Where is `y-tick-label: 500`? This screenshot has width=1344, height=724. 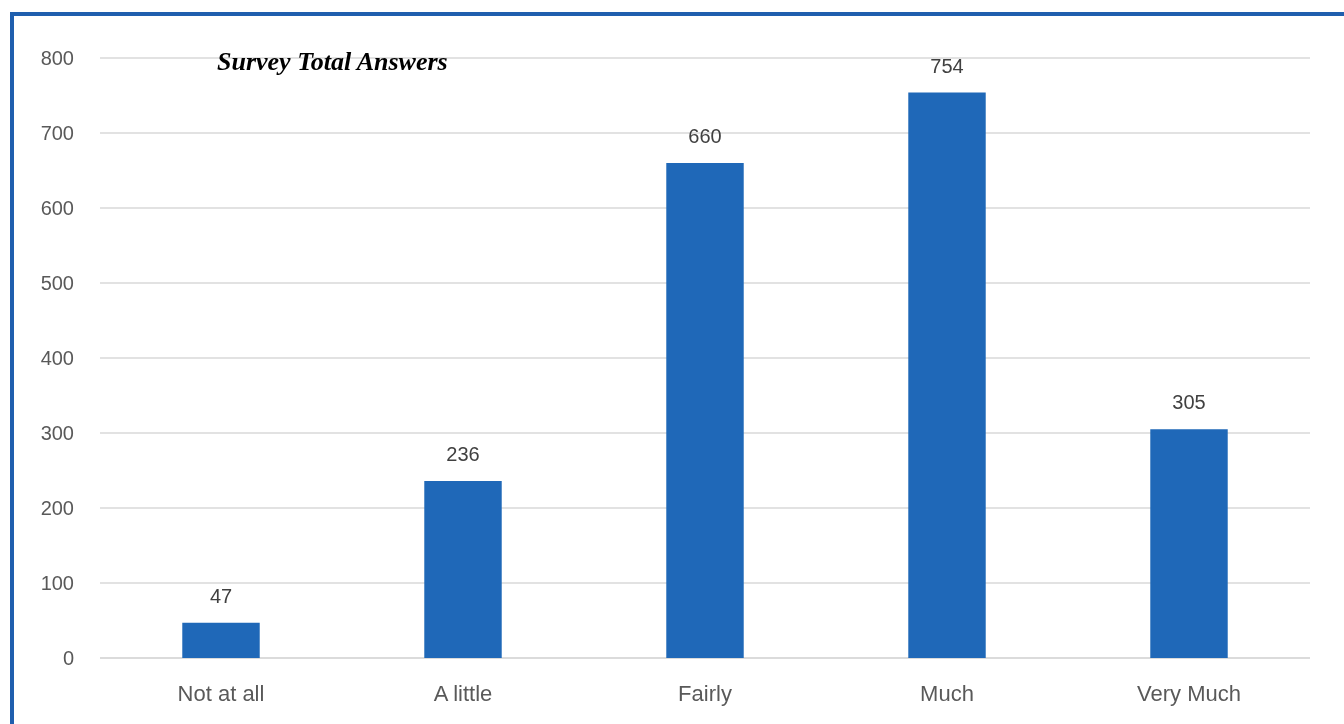
y-tick-label: 500 is located at coordinates (57, 283).